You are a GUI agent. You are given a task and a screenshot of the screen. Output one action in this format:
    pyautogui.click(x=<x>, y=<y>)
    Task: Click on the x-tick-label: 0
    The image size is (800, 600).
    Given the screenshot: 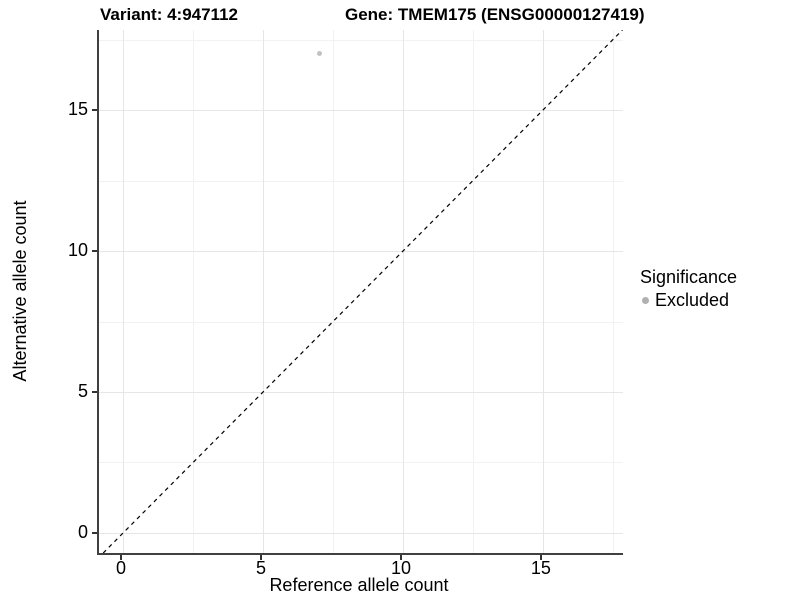 What is the action you would take?
    pyautogui.click(x=121, y=568)
    